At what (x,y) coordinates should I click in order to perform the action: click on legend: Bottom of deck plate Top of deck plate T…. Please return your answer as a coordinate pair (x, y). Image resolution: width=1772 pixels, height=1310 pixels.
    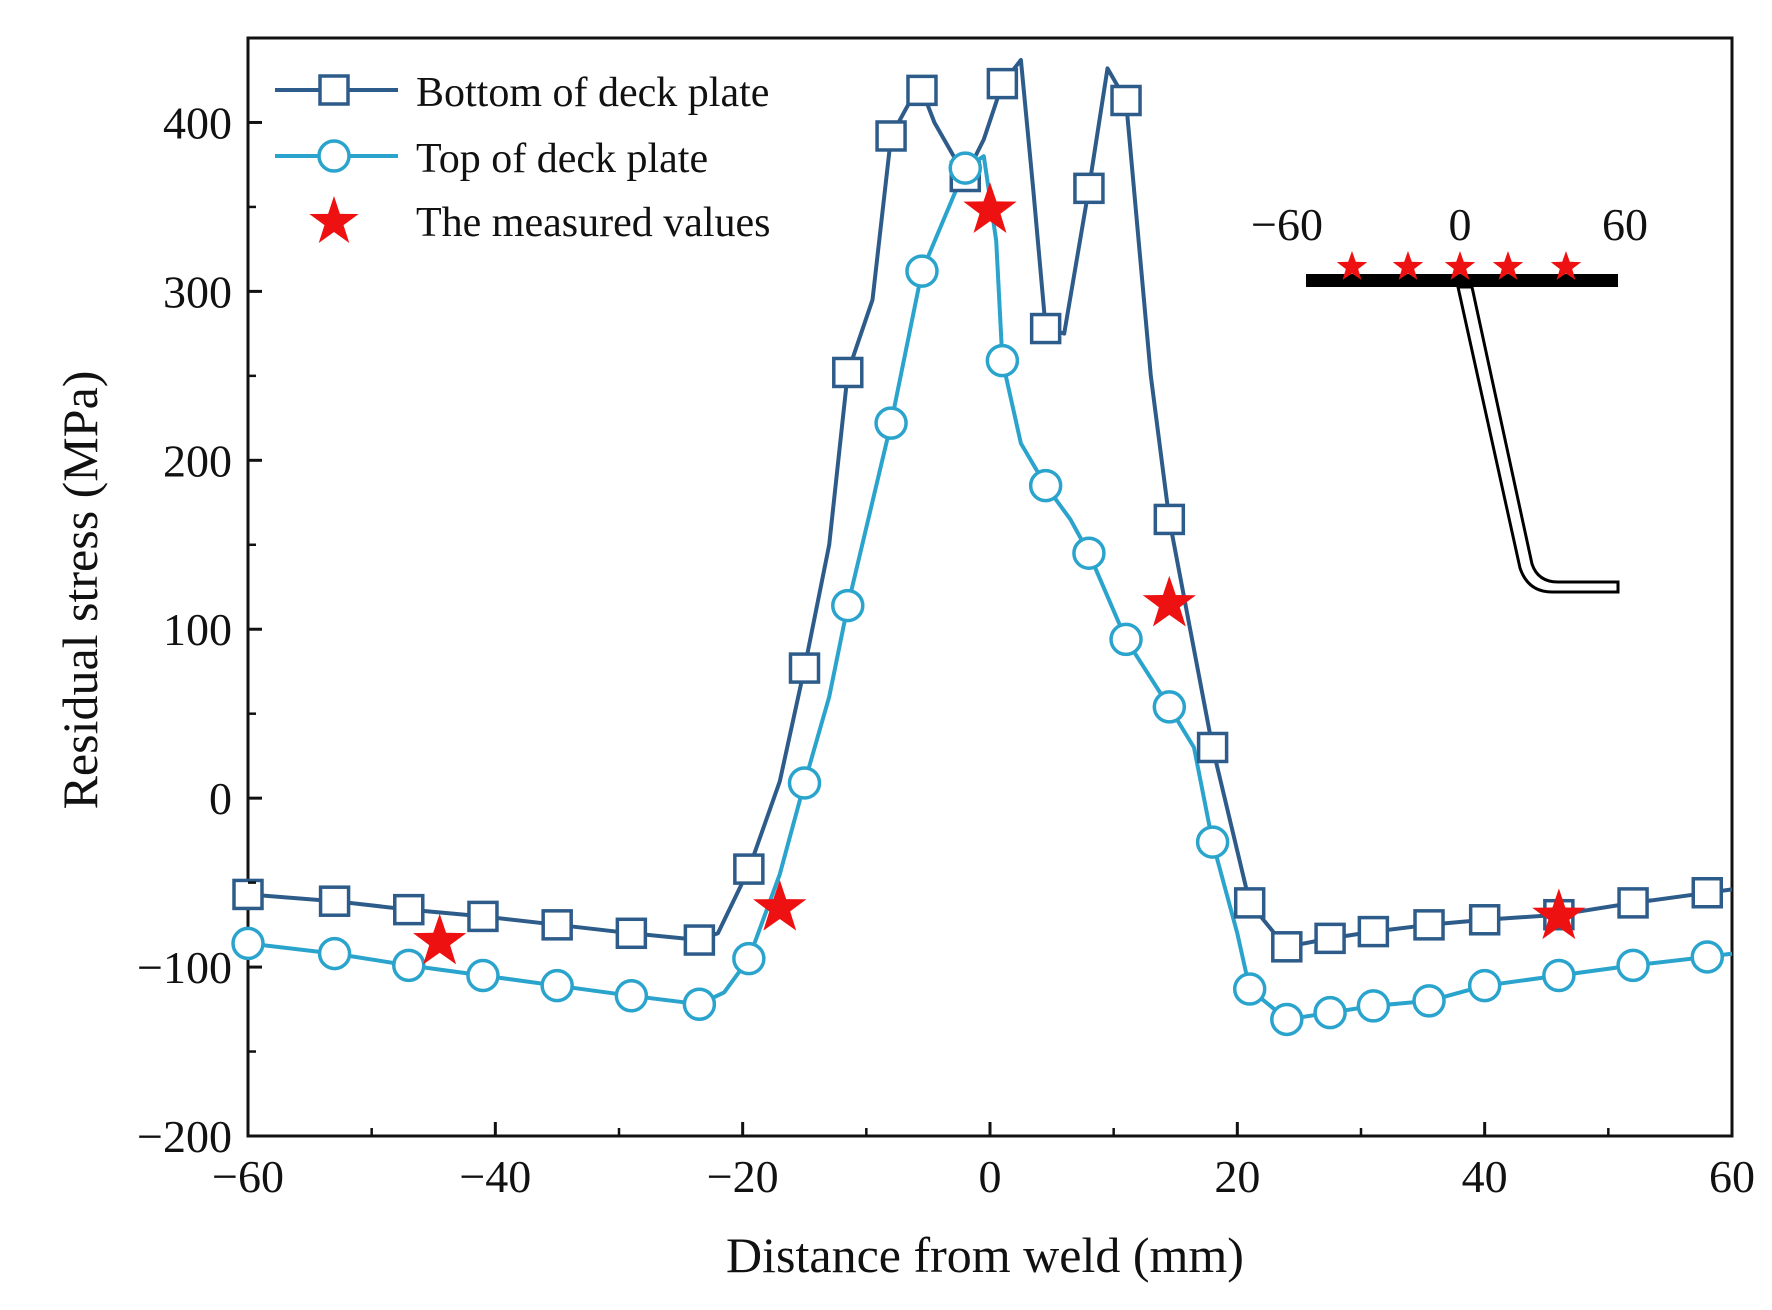
    Looking at the image, I should click on (523, 158).